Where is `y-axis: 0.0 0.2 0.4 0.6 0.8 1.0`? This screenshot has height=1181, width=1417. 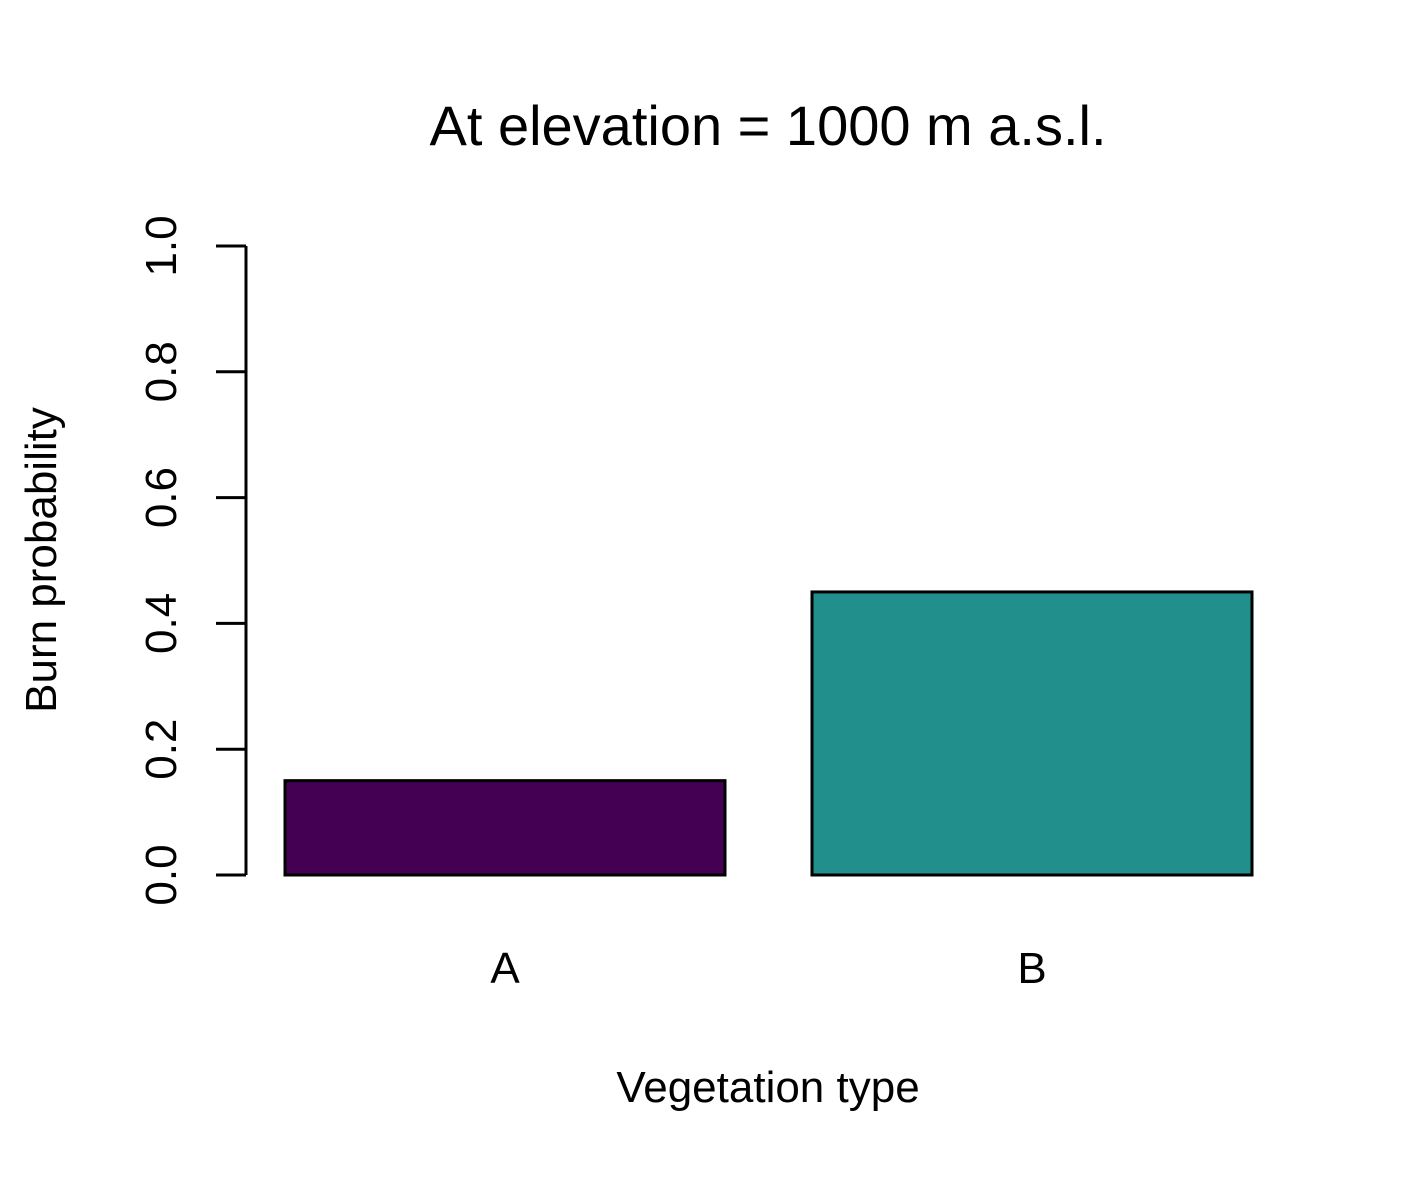
y-axis: 0.0 0.2 0.4 0.6 0.8 1.0 is located at coordinates (192, 560).